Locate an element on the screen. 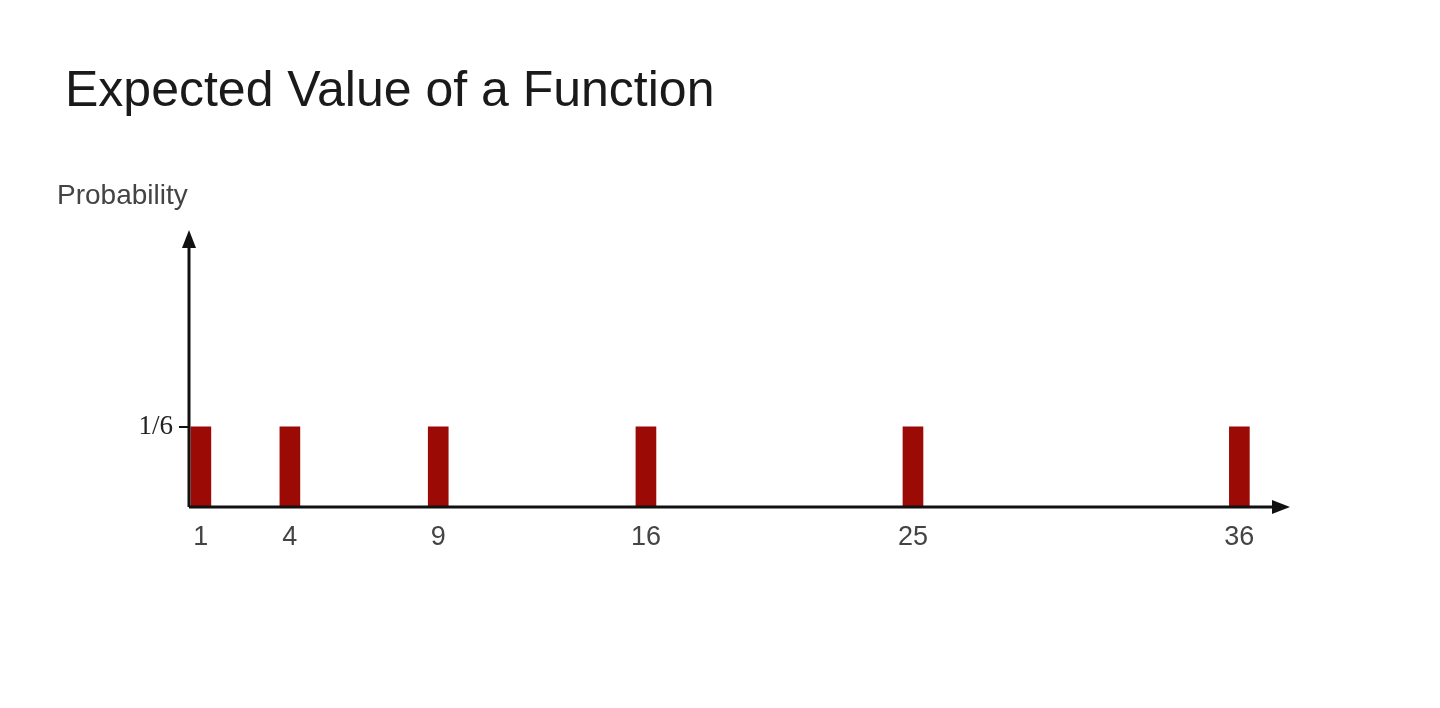 This screenshot has width=1440, height=708. x-tick-label: 25 is located at coordinates (912, 535).